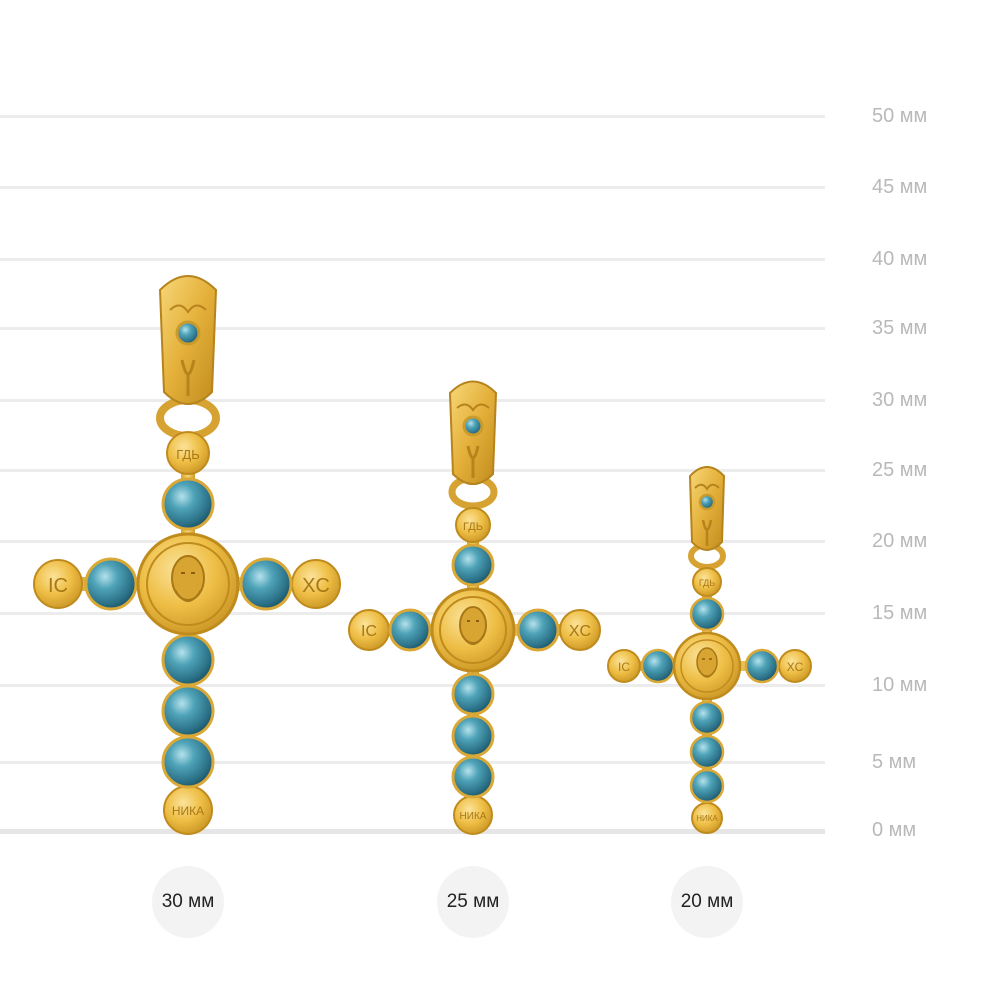 Image resolution: width=1000 pixels, height=1000 pixels. I want to click on scale-tick-label: 35 мм, so click(900, 328).